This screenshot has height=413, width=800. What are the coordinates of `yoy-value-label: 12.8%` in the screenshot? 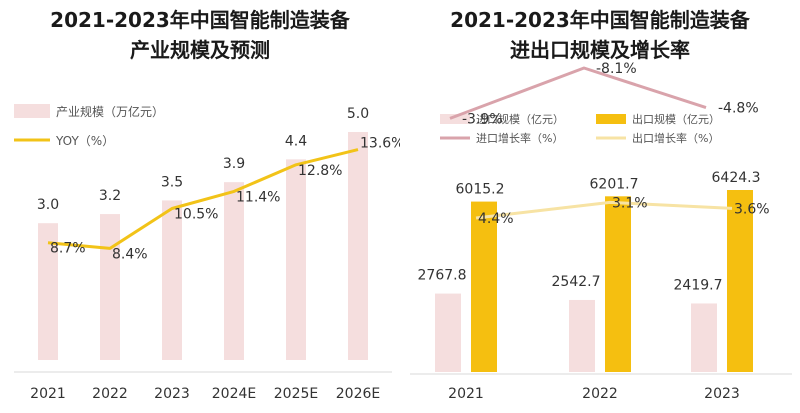 It's located at (320, 171).